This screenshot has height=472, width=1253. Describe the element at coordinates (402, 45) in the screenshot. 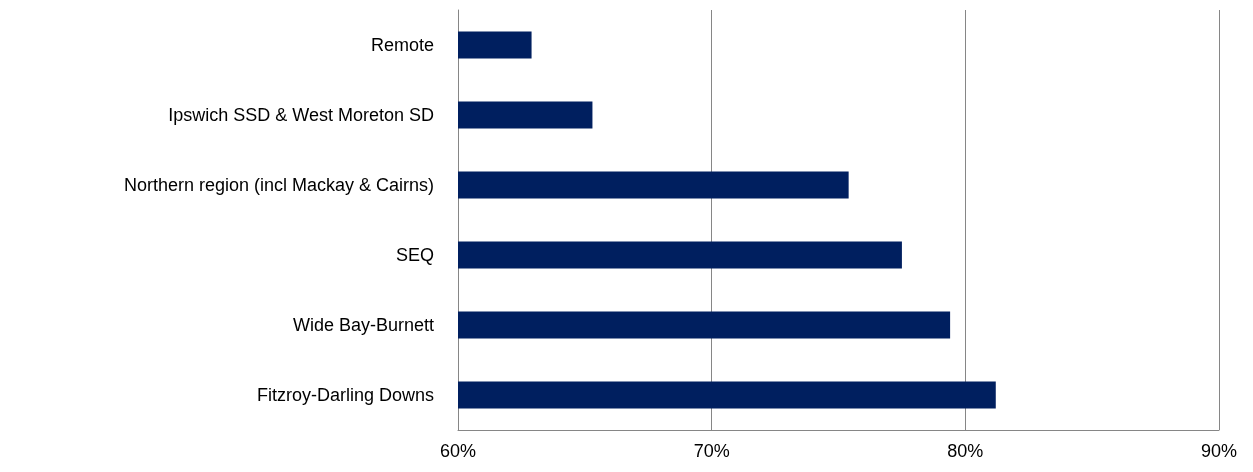

I see `y-tick-label: Remote` at that location.